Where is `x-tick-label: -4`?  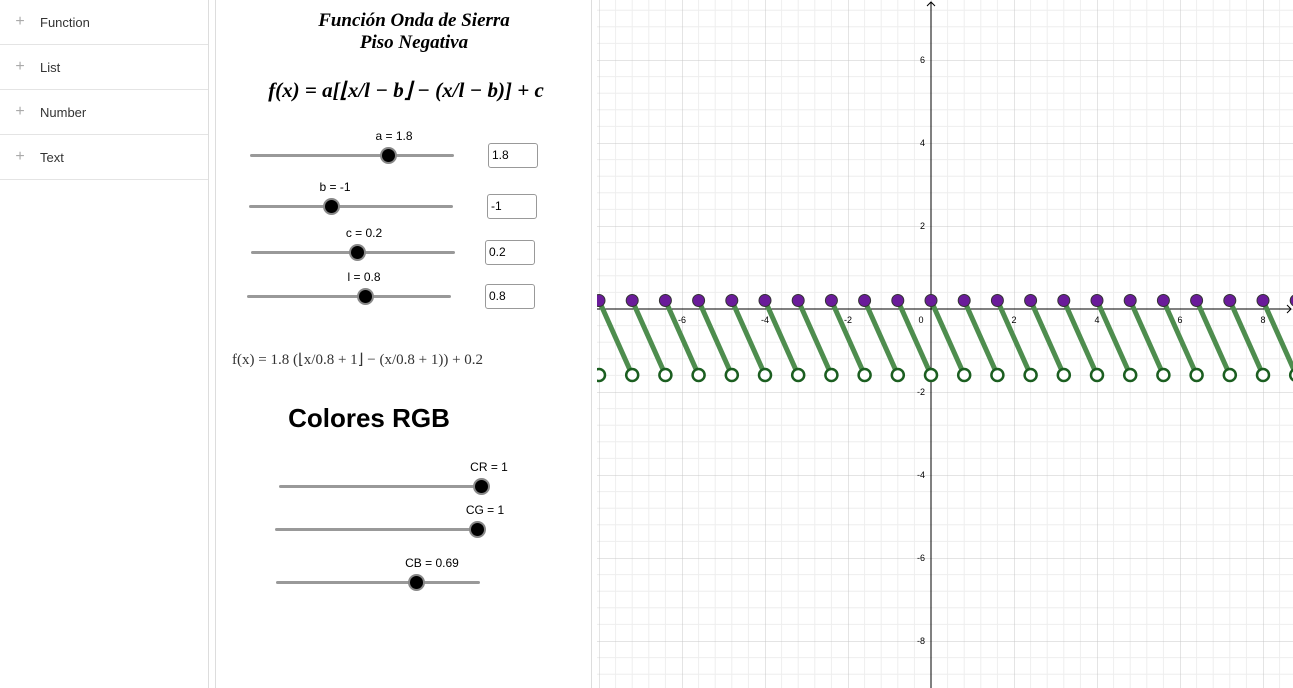
x-tick-label: -4 is located at coordinates (765, 320).